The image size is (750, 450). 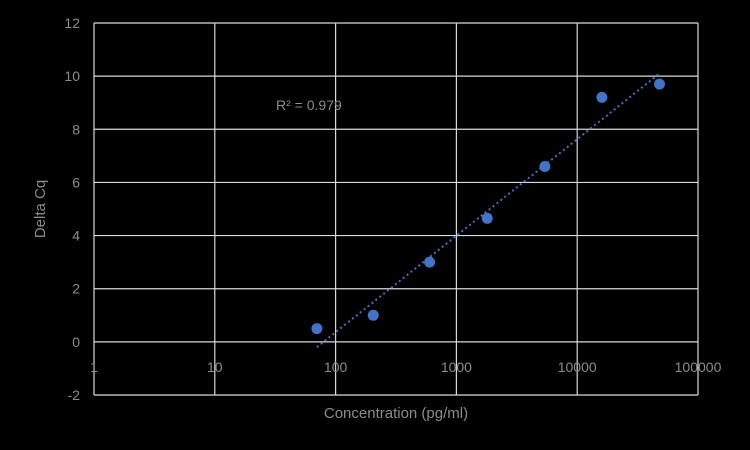 I want to click on x-axis-title: Concentration (pg/ml), so click(x=396, y=413).